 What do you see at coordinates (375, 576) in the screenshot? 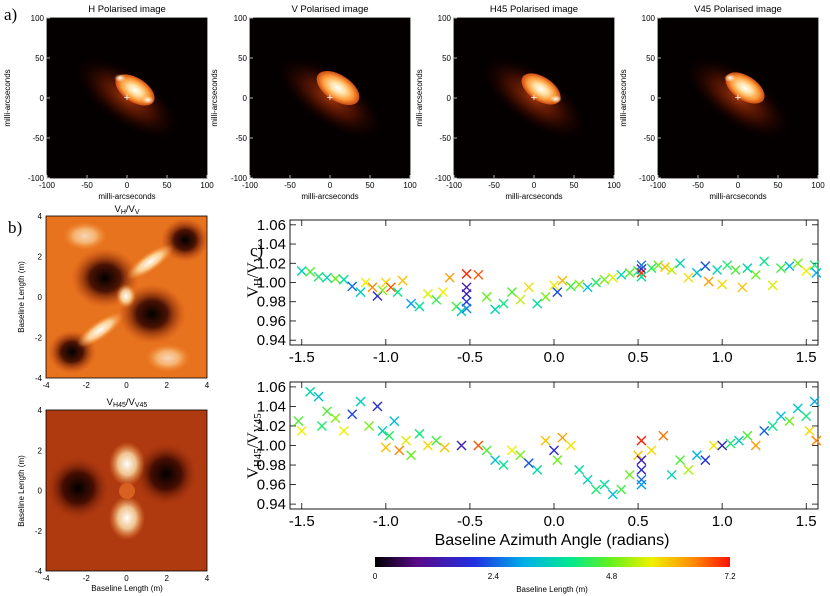
I see `colorbar-tick-label: 0` at bounding box center [375, 576].